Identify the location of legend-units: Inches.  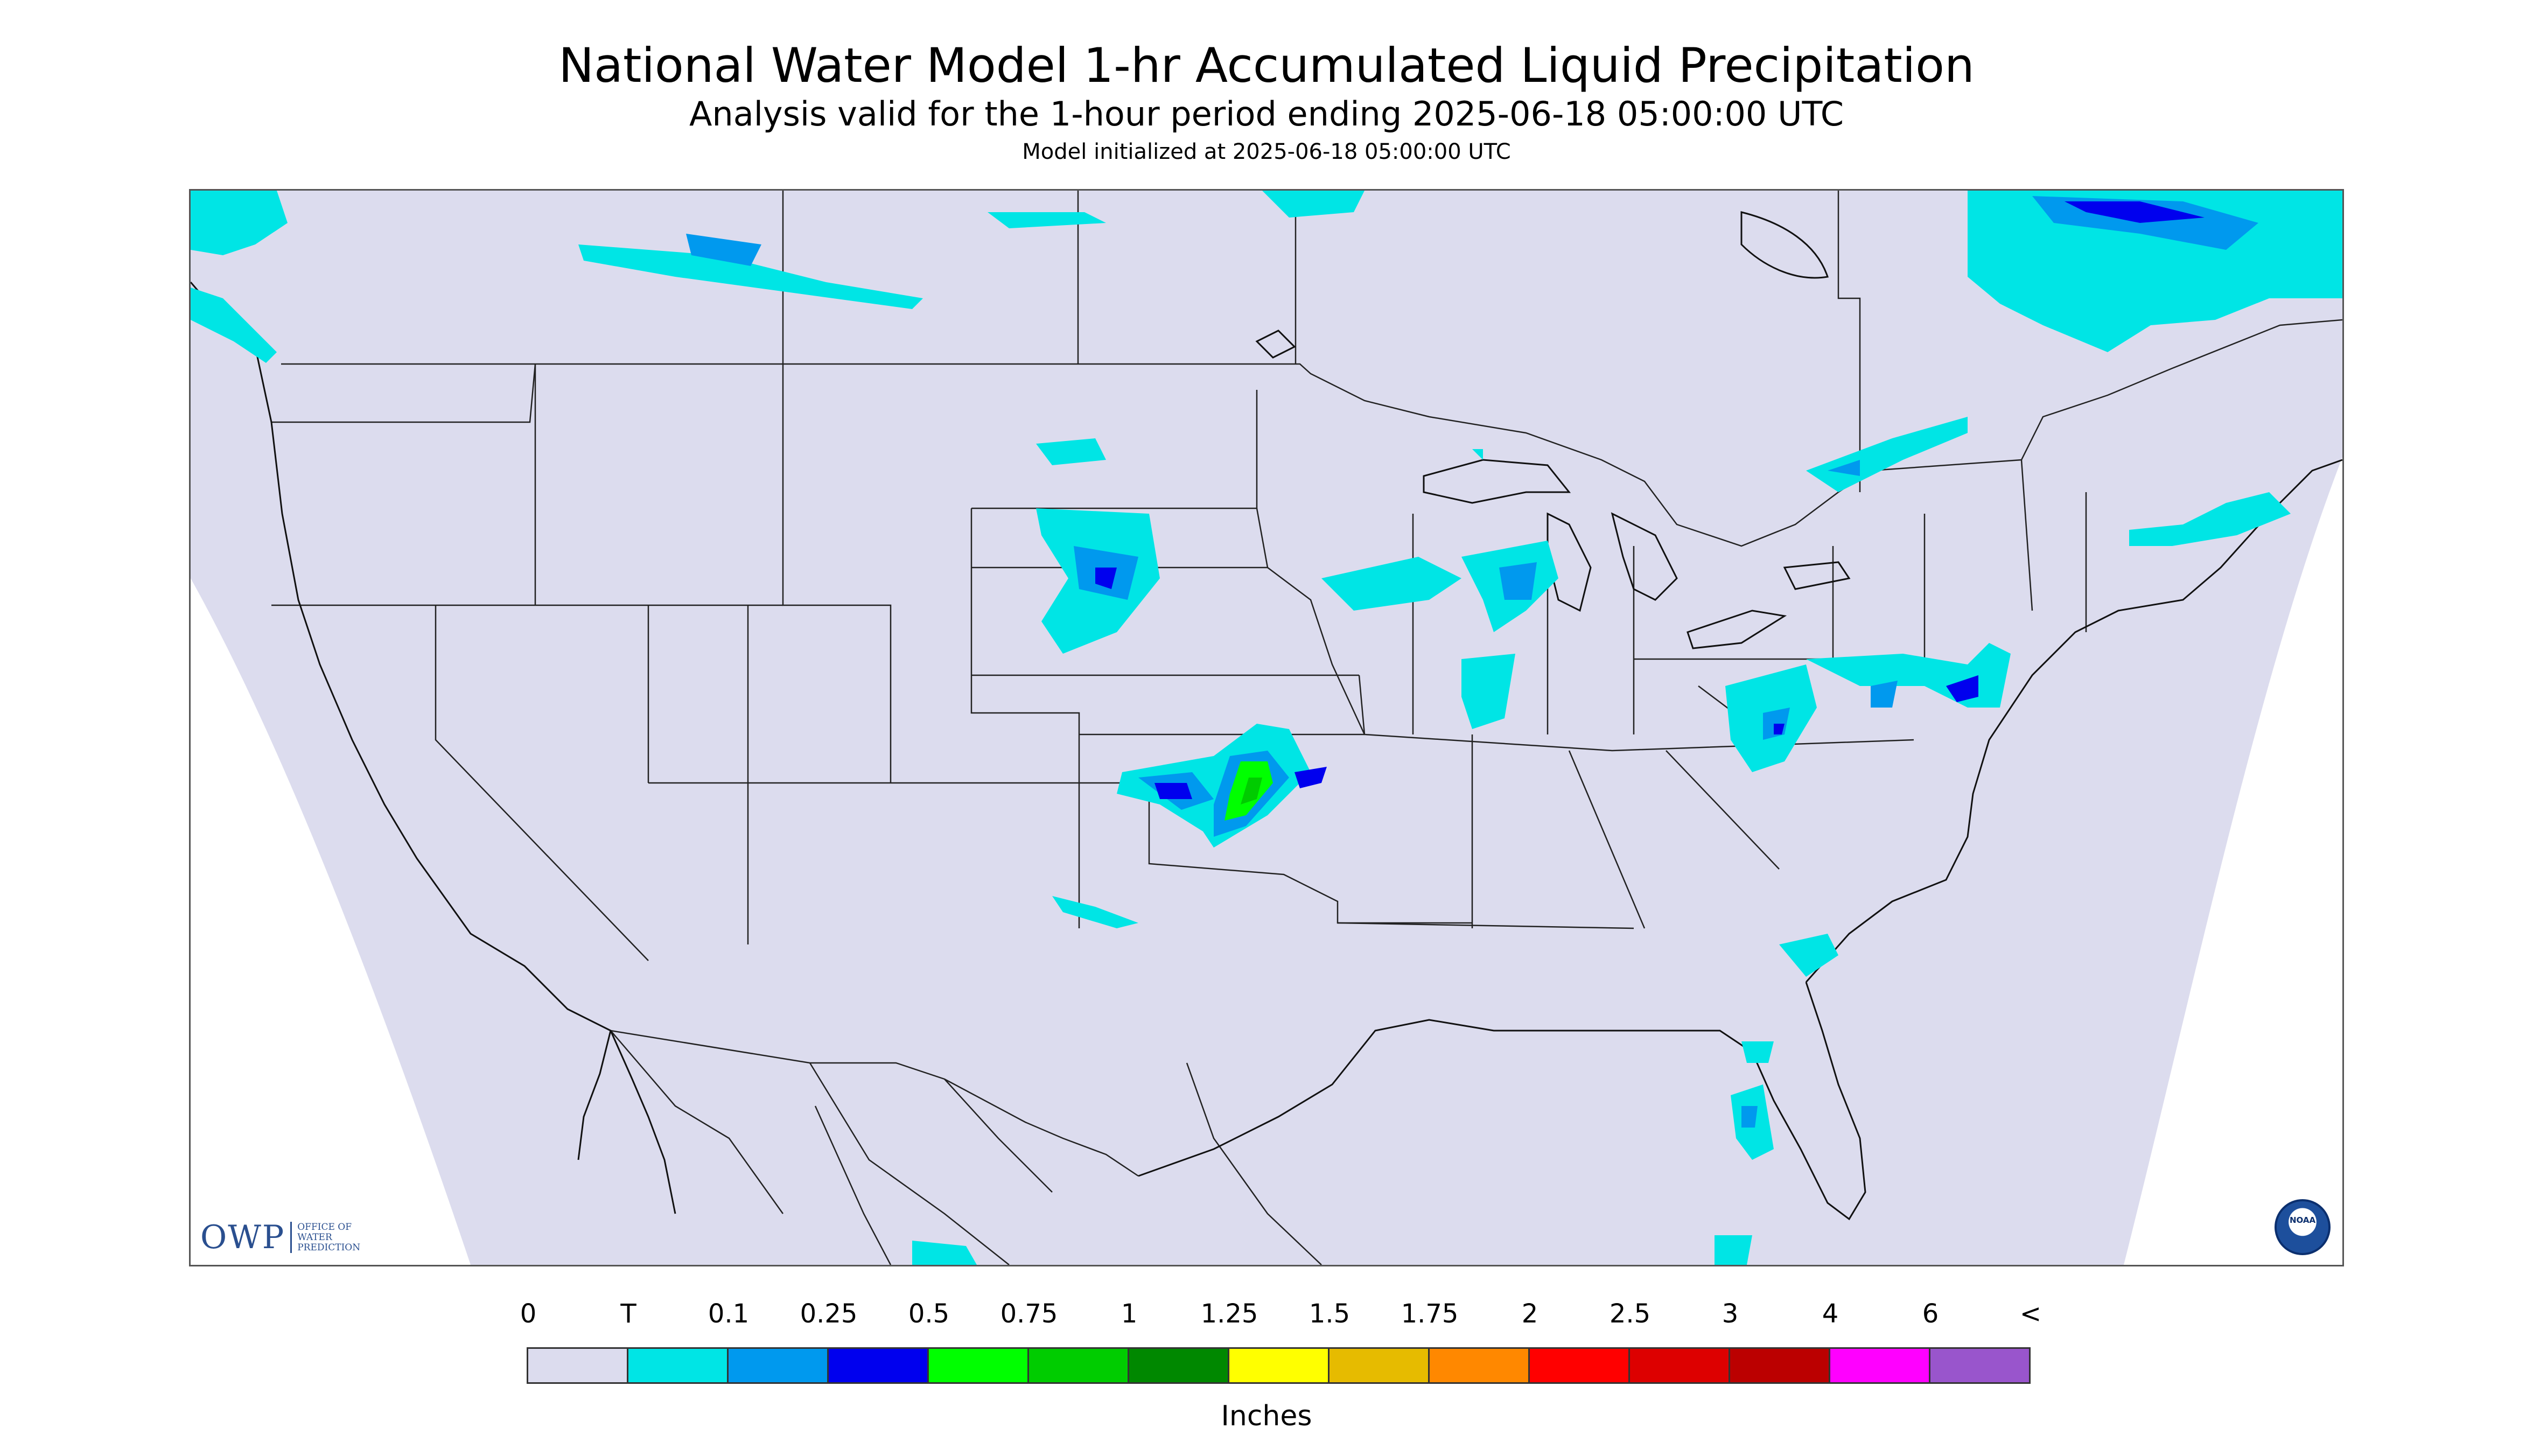
(1266, 1416).